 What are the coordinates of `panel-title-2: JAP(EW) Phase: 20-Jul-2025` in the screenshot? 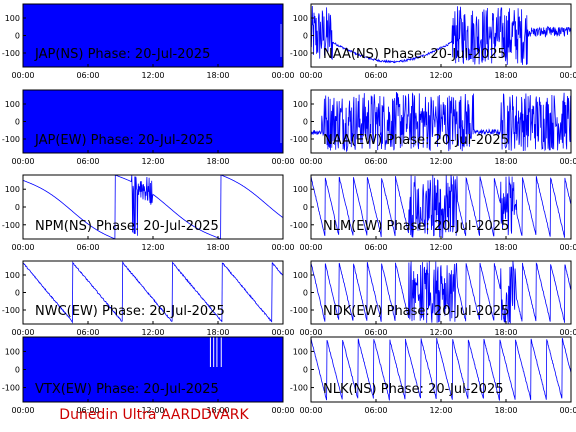 It's located at (123, 140).